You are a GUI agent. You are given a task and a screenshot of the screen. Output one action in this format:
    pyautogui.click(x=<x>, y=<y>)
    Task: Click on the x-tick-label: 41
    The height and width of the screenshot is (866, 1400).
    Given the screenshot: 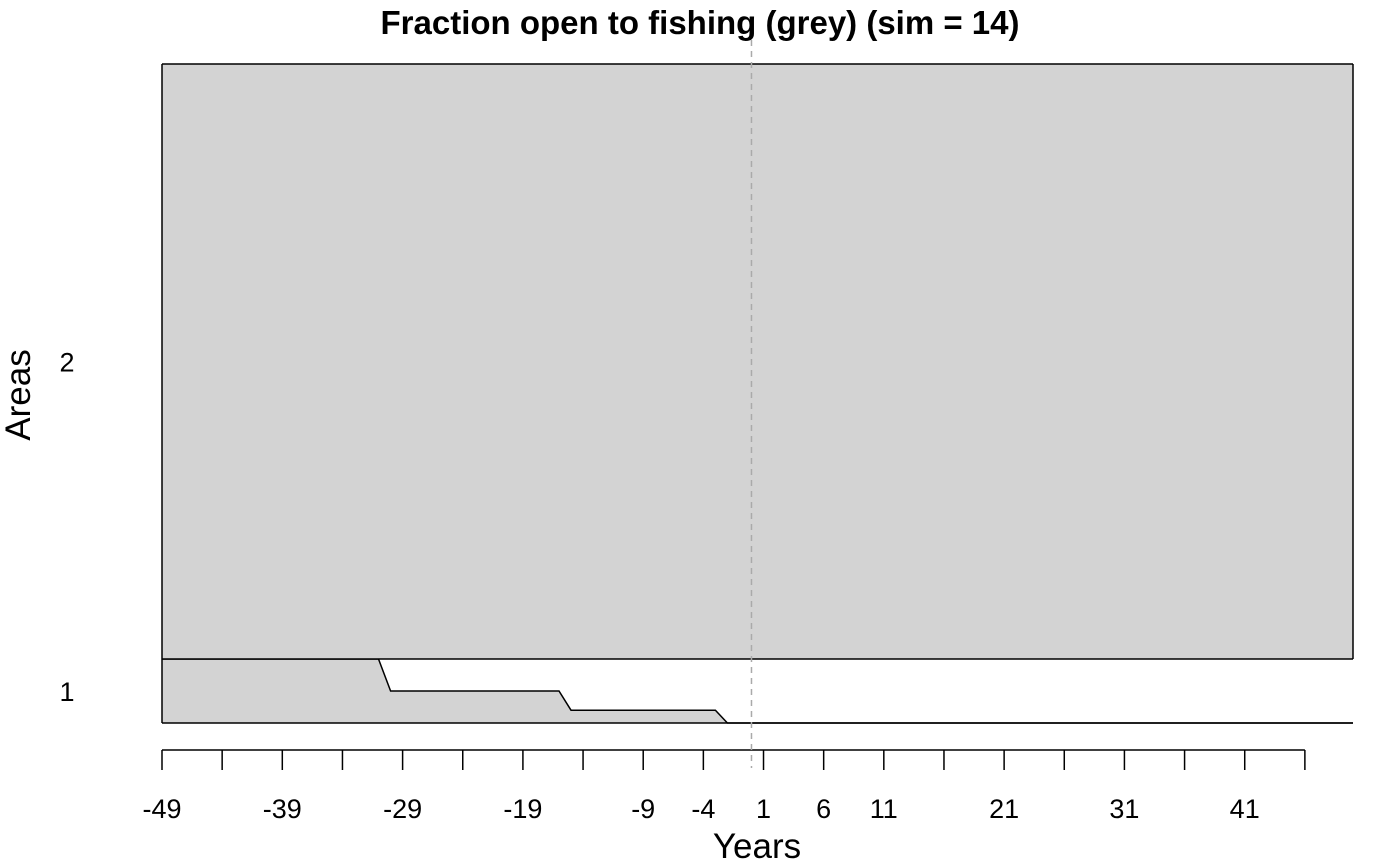 What is the action you would take?
    pyautogui.click(x=1245, y=809)
    